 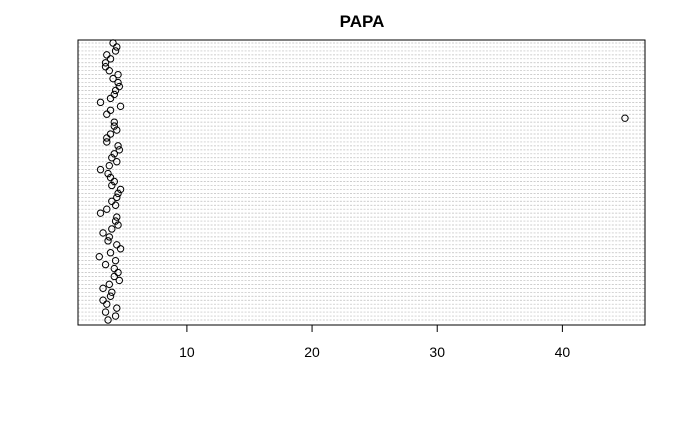 I want to click on x-tick-label: 20, so click(x=312, y=352).